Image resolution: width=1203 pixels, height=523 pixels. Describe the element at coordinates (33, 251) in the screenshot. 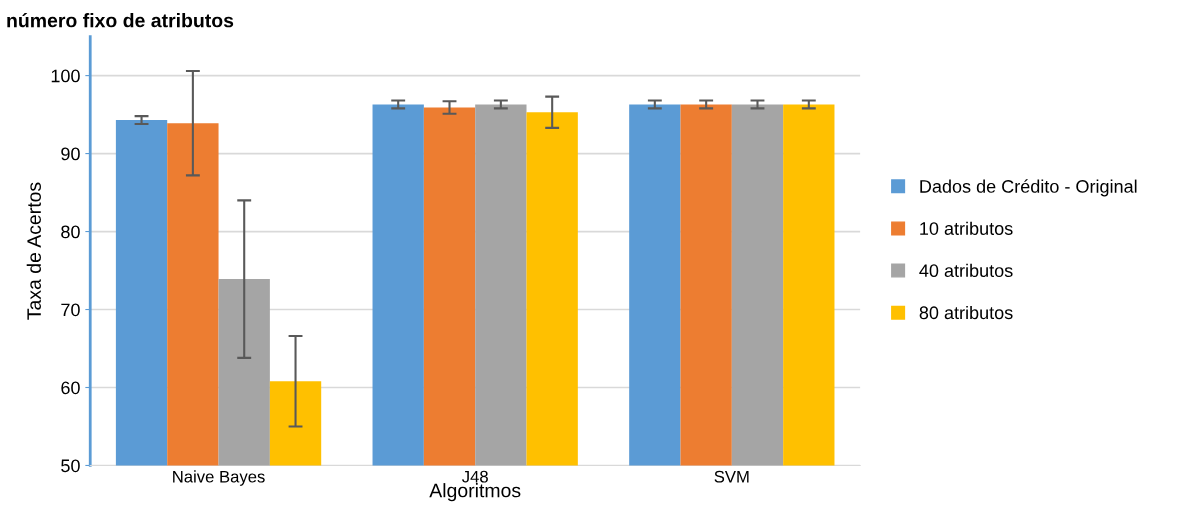

I see `y-axis-title: Taxa de Acertos` at that location.